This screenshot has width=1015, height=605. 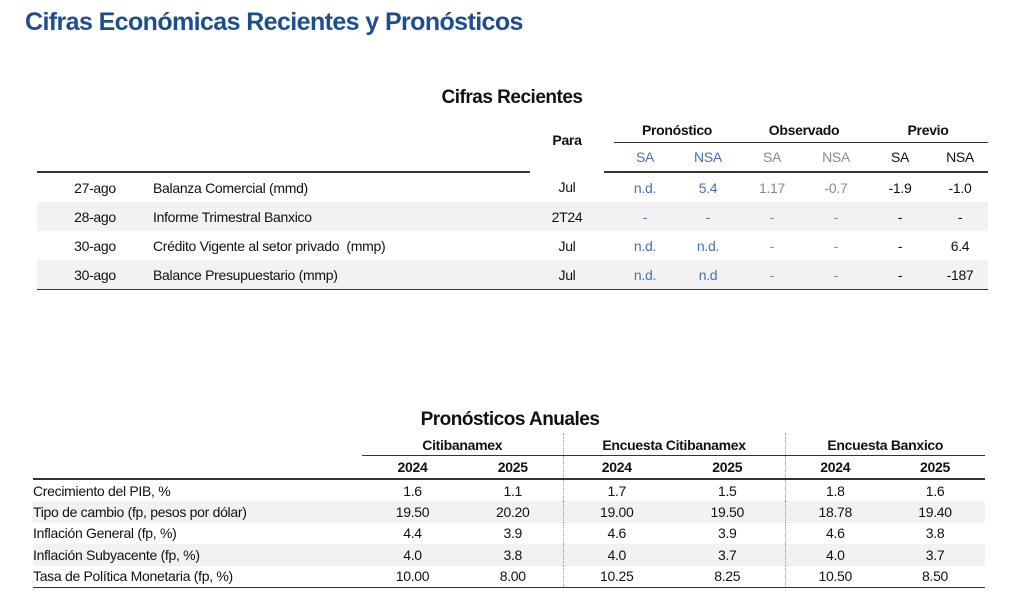 I want to click on value-cell: n.d, so click(x=708, y=275).